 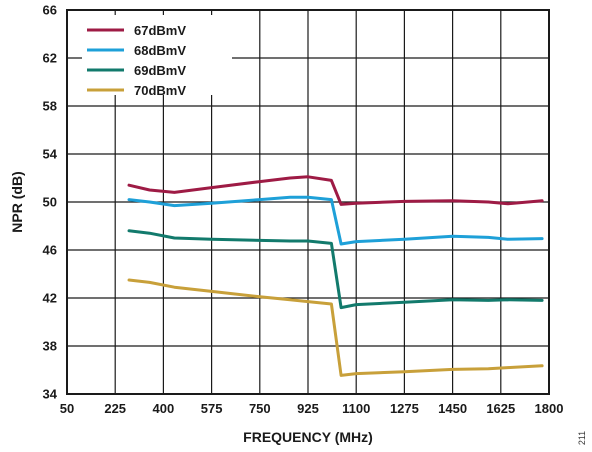 What do you see at coordinates (335, 190) in the screenshot?
I see `series-line-67dBmV` at bounding box center [335, 190].